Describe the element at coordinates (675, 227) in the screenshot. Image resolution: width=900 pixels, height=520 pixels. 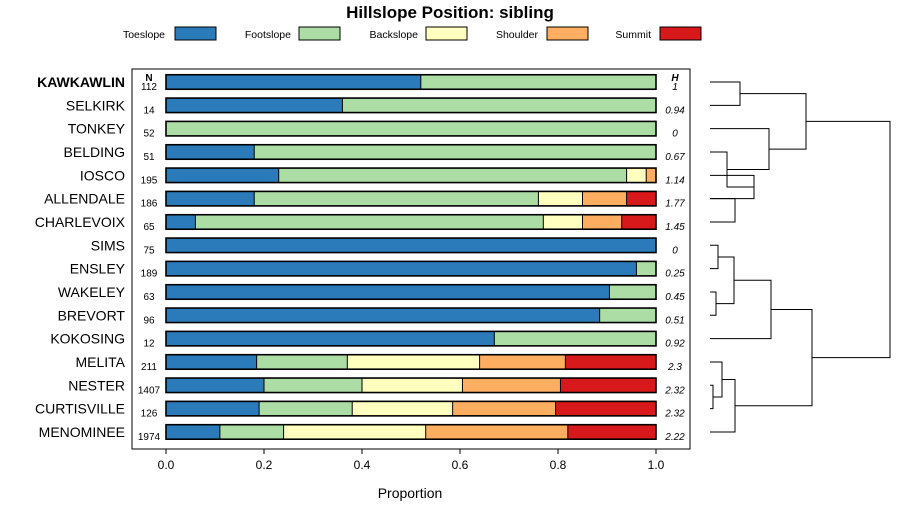
I see `h-value: 1.45` at that location.